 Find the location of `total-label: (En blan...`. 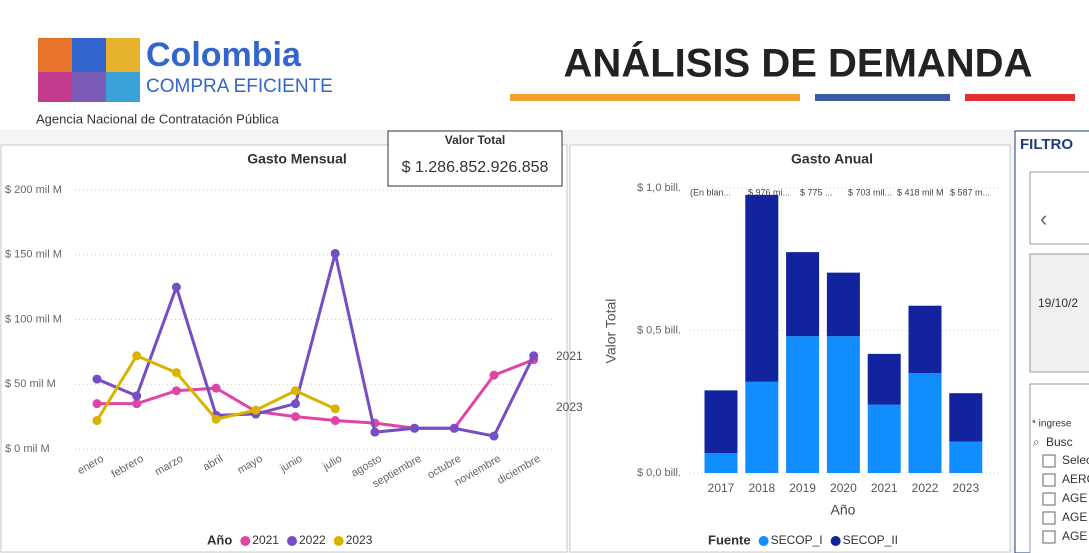

total-label: (En blan... is located at coordinates (710, 192).